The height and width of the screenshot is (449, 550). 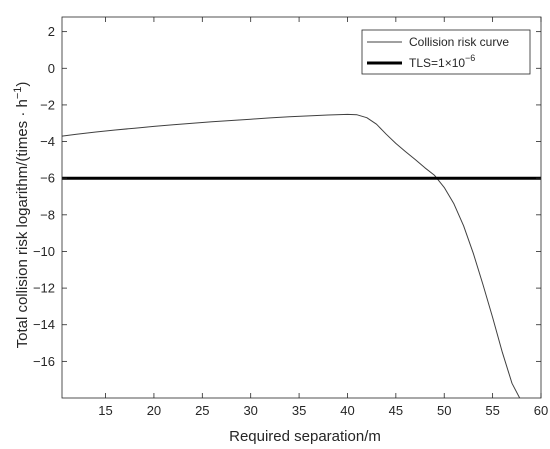 I want to click on x-tick-label: 50, so click(x=444, y=410).